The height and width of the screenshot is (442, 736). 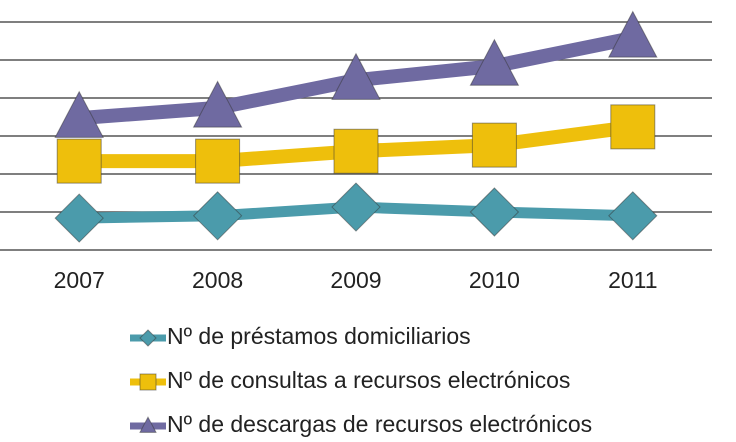 What do you see at coordinates (79, 280) in the screenshot?
I see `x-tick-label: 2007` at bounding box center [79, 280].